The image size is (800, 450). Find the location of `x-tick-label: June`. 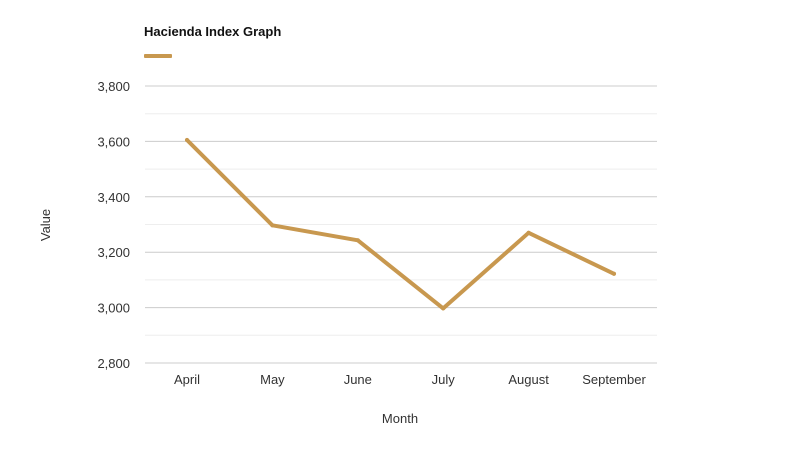

x-tick-label: June is located at coordinates (358, 379).